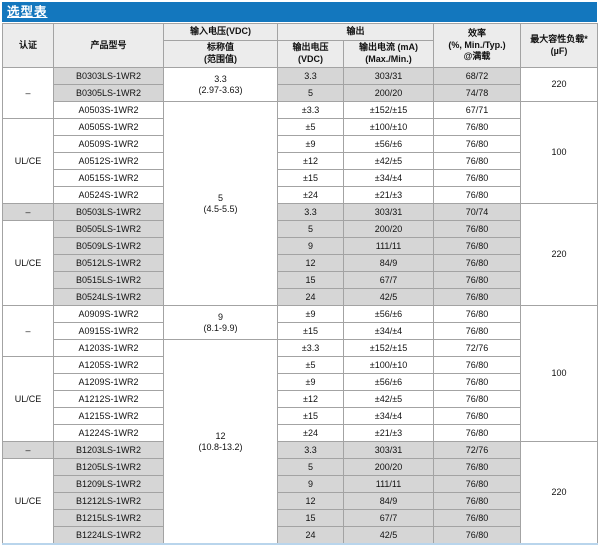 The height and width of the screenshot is (545, 600). What do you see at coordinates (310, 195) in the screenshot?
I see `cell-output-voltage: ±24` at bounding box center [310, 195].